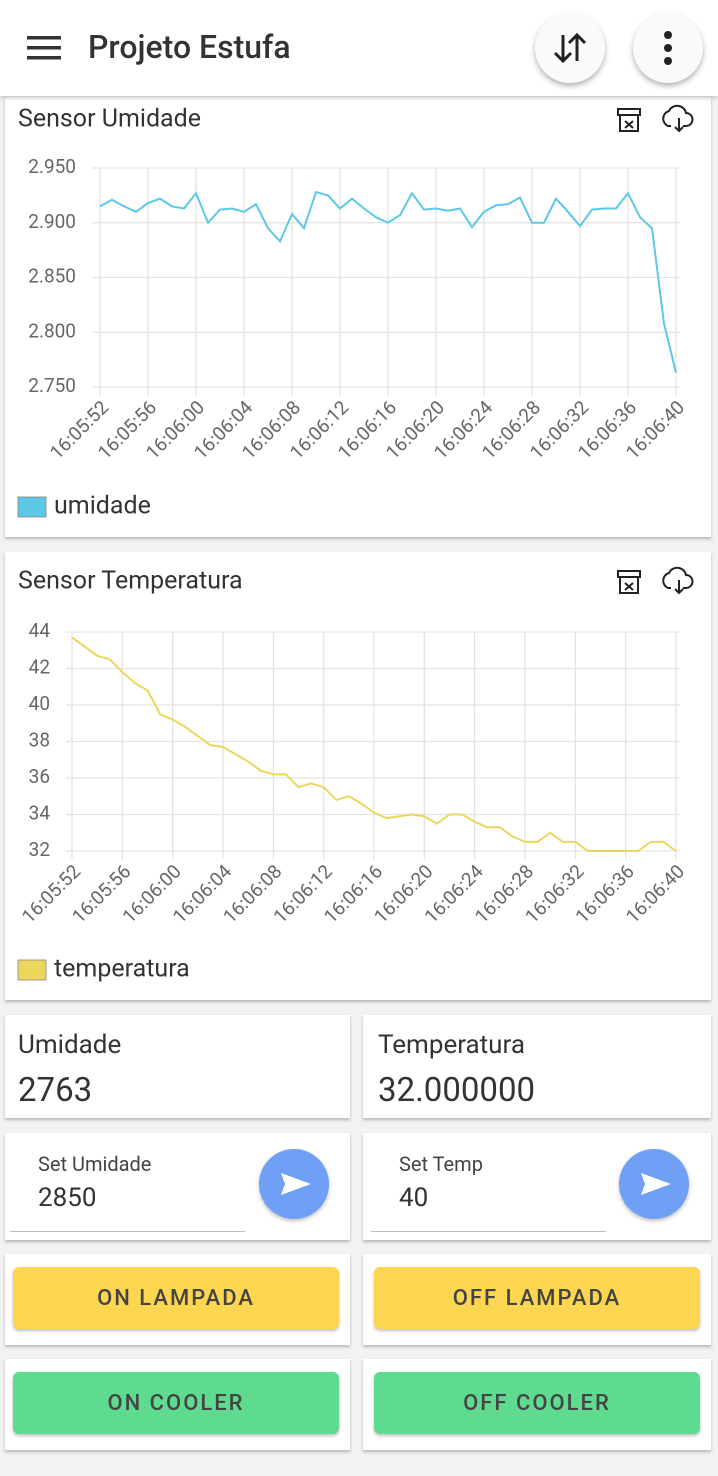  What do you see at coordinates (359, 48) in the screenshot?
I see `app-bar: Projeto Estufa` at bounding box center [359, 48].